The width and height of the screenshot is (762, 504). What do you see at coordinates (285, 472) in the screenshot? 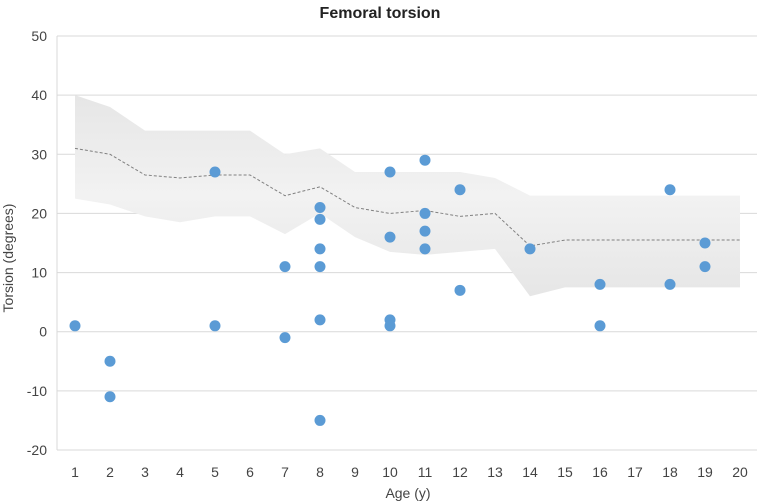
I see `x-tick-label-7: 7` at bounding box center [285, 472].